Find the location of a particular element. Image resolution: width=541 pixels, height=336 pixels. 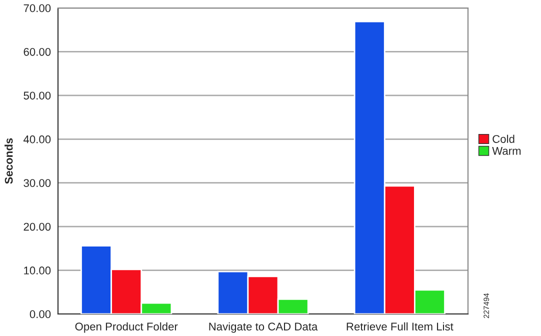

y-tick-label: 60.00 is located at coordinates (37, 52).